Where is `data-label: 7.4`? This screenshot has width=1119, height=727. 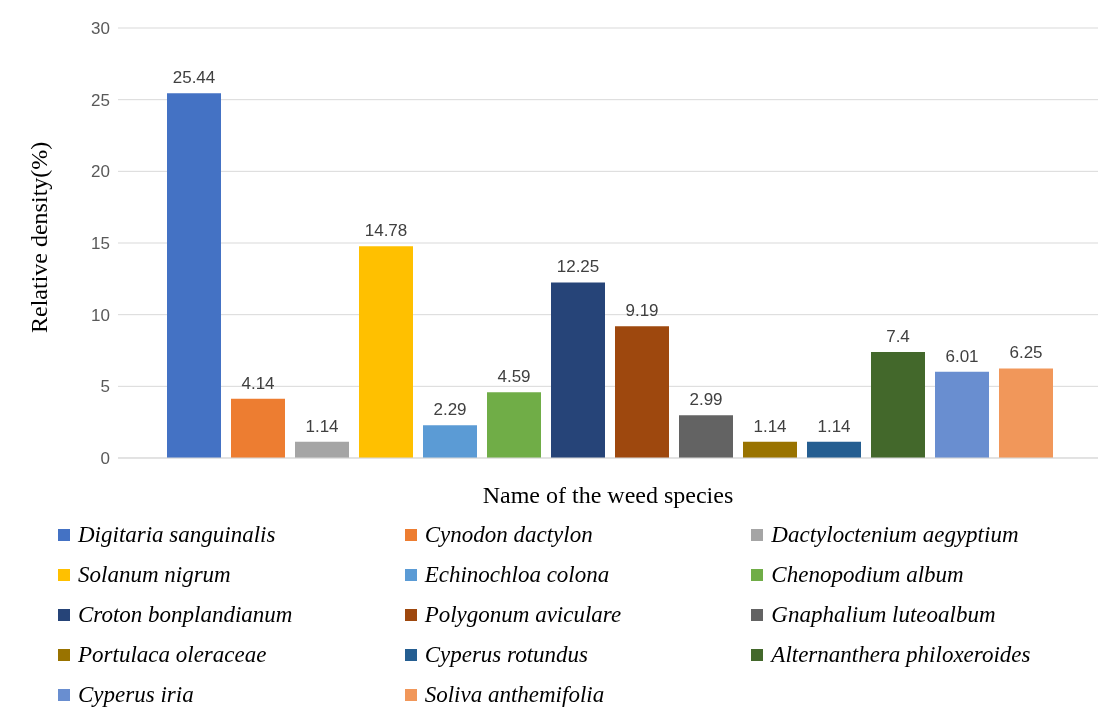
data-label: 7.4 is located at coordinates (898, 336).